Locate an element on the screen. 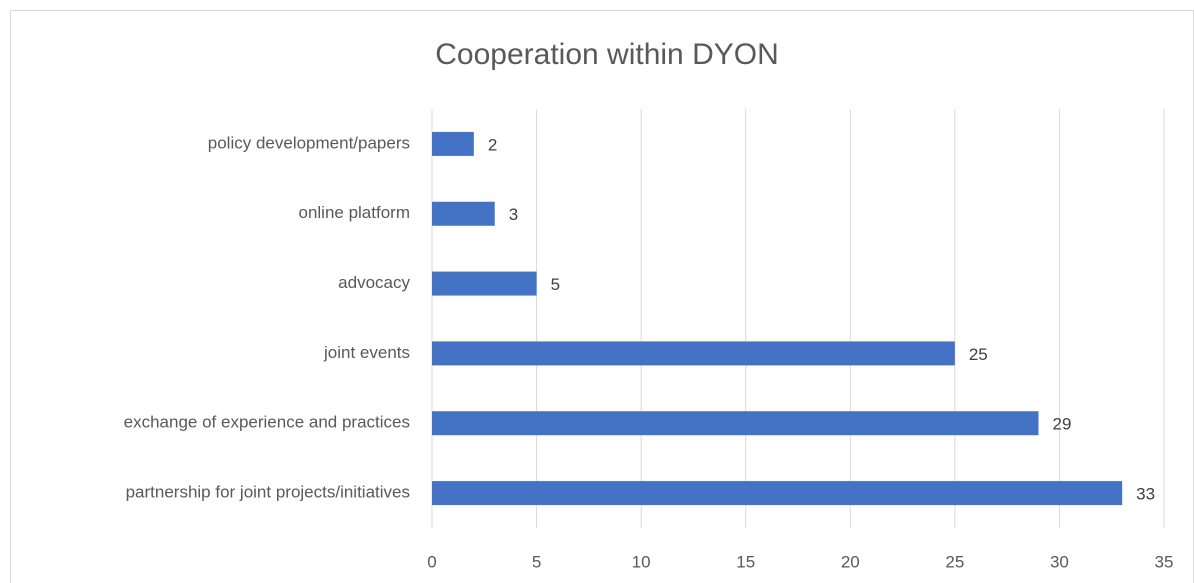 The image size is (1194, 583). y-tick-label: exchange of experience and practices is located at coordinates (267, 422).